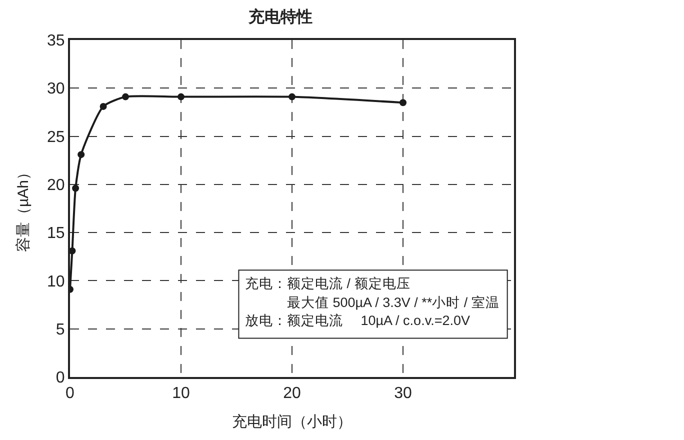  What do you see at coordinates (56, 281) in the screenshot?
I see `y-tick-label: 10` at bounding box center [56, 281].